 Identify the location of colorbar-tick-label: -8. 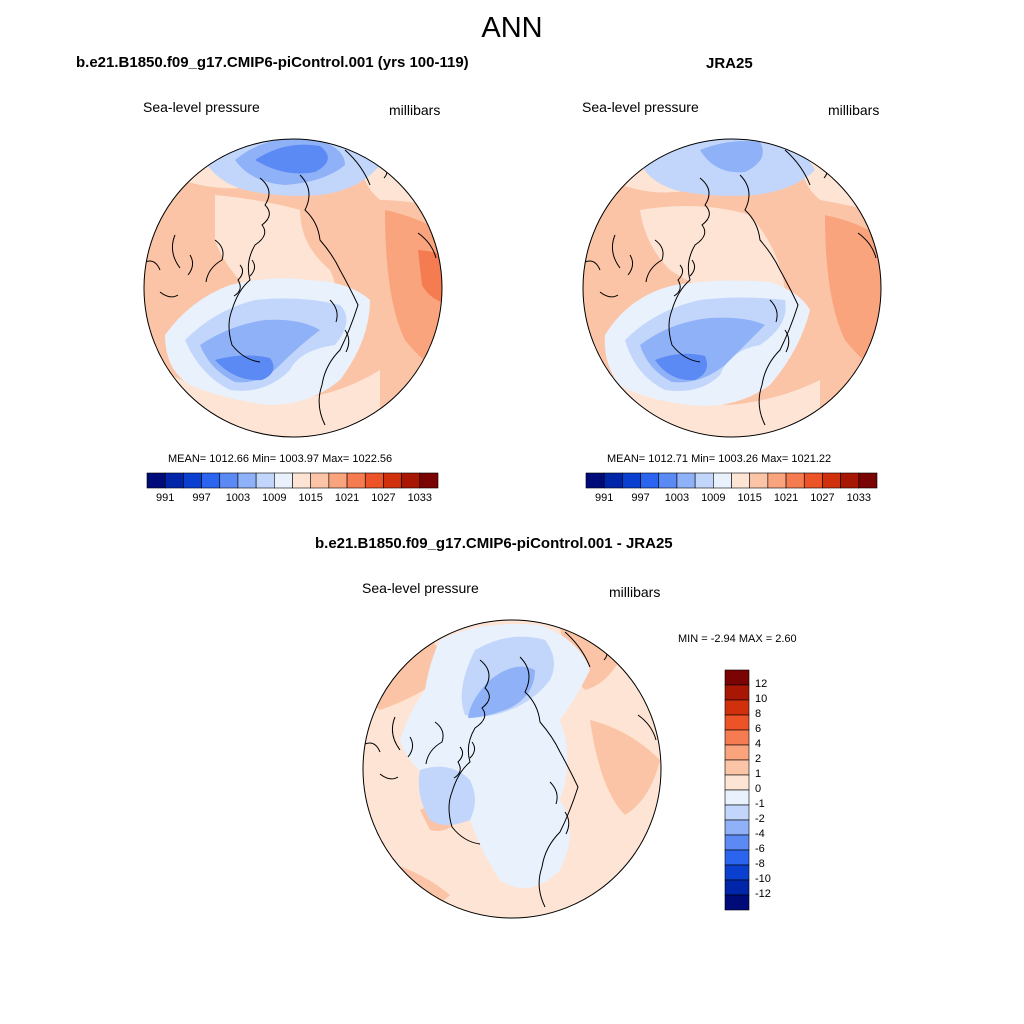
(760, 864).